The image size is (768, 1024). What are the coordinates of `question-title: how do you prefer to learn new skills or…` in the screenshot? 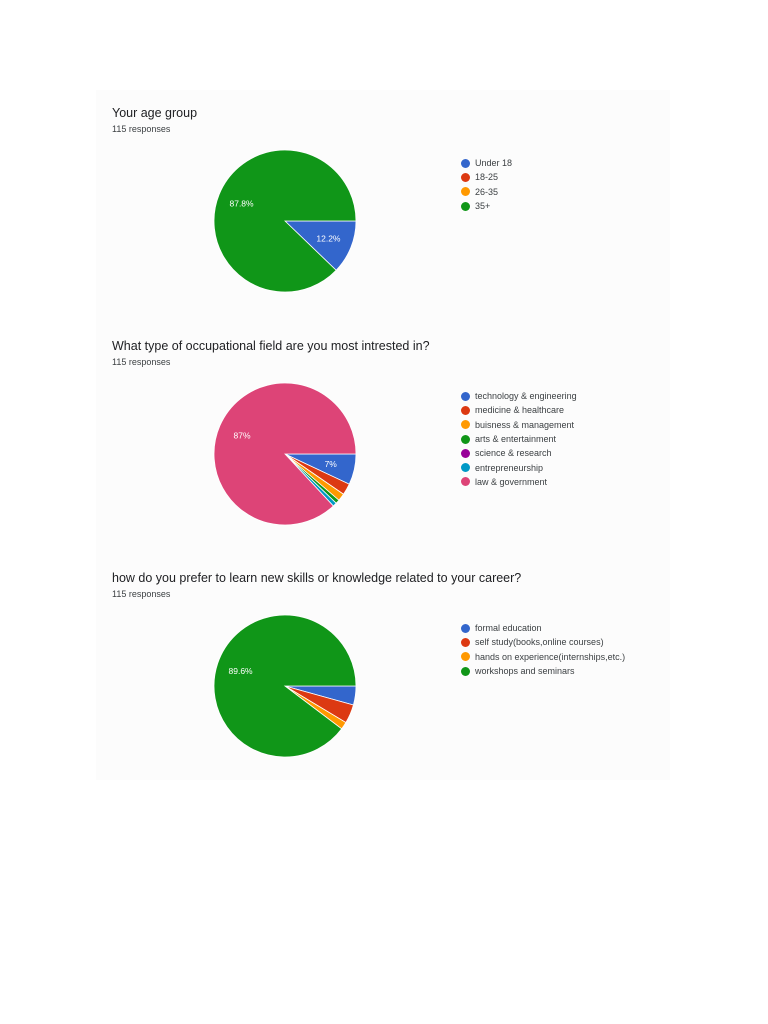 It's located at (317, 578).